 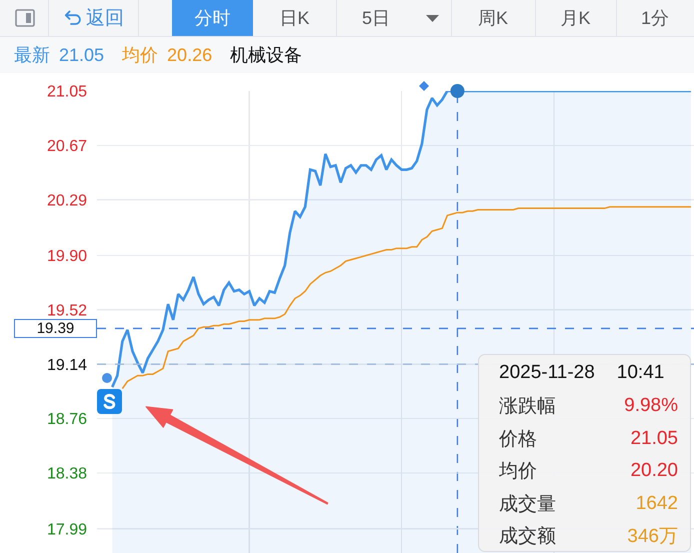 I want to click on annotation: 均价, so click(x=518, y=472).